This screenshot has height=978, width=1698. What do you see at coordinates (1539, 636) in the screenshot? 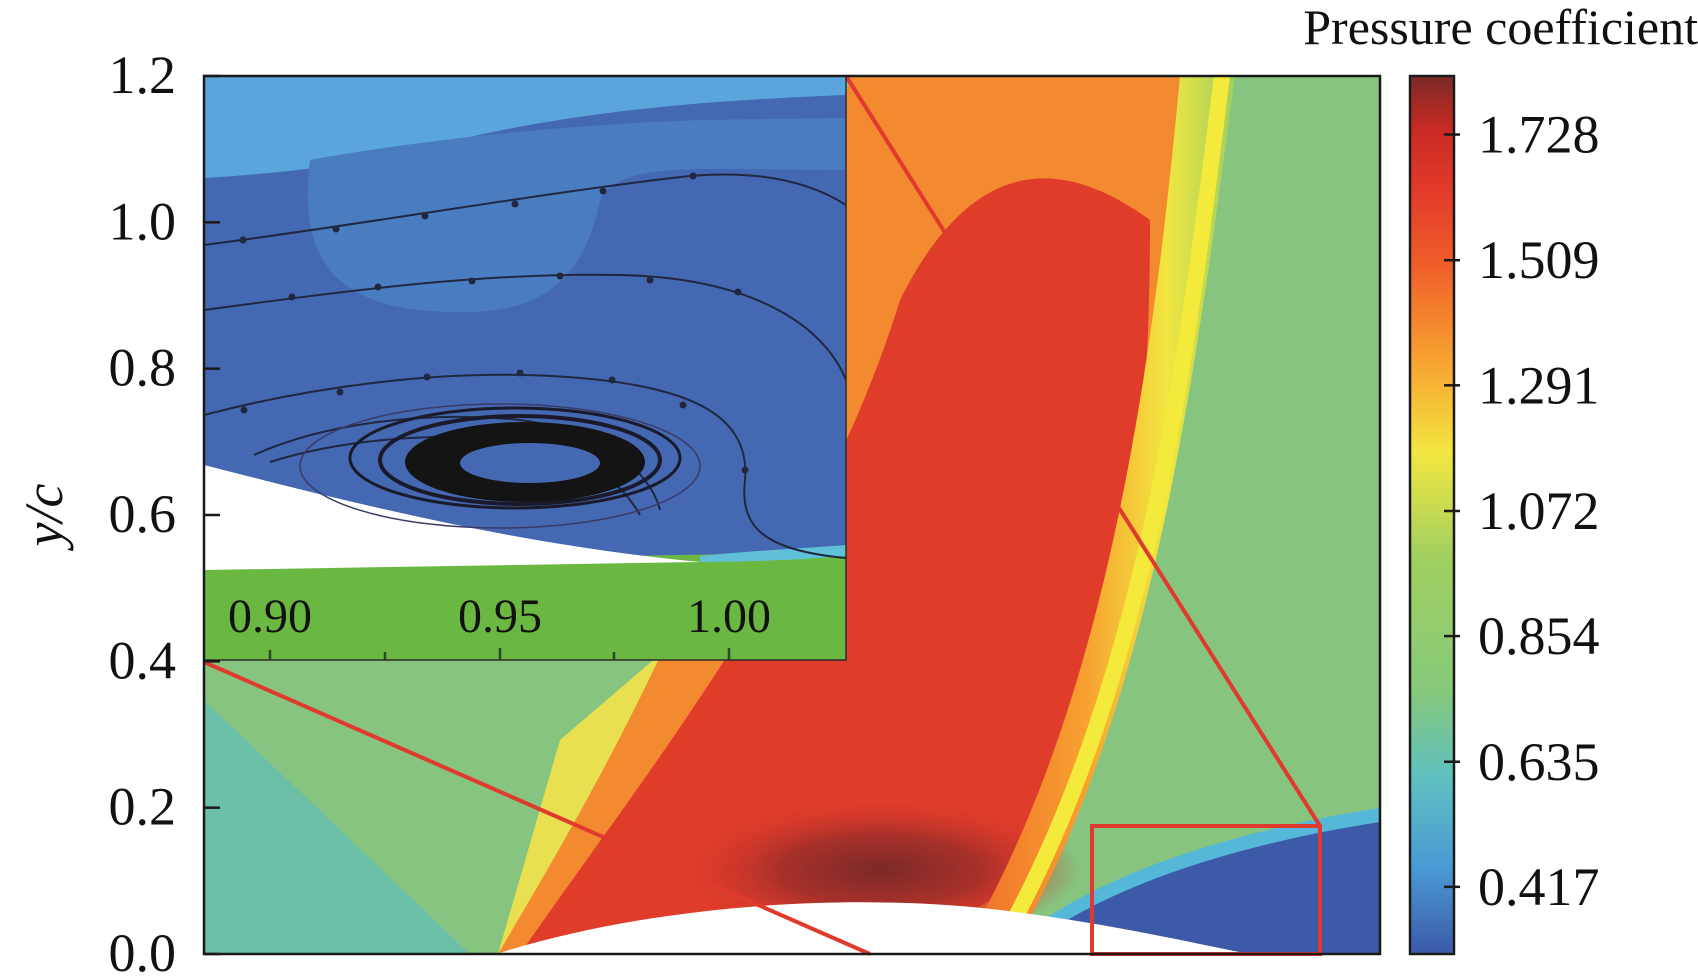
I see `colorbar-tick-label: 0.854` at bounding box center [1539, 636].